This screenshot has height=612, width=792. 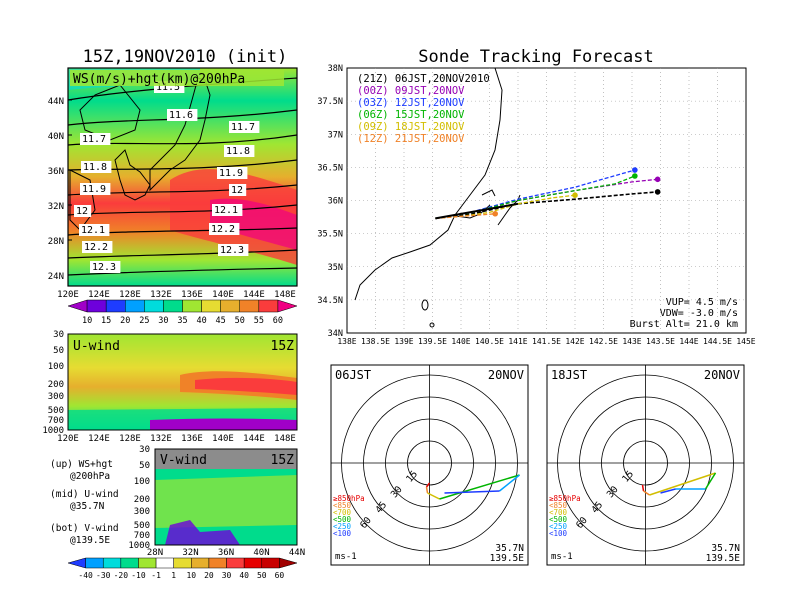 What do you see at coordinates (226, 497) in the screenshot?
I see `v-frame` at bounding box center [226, 497].